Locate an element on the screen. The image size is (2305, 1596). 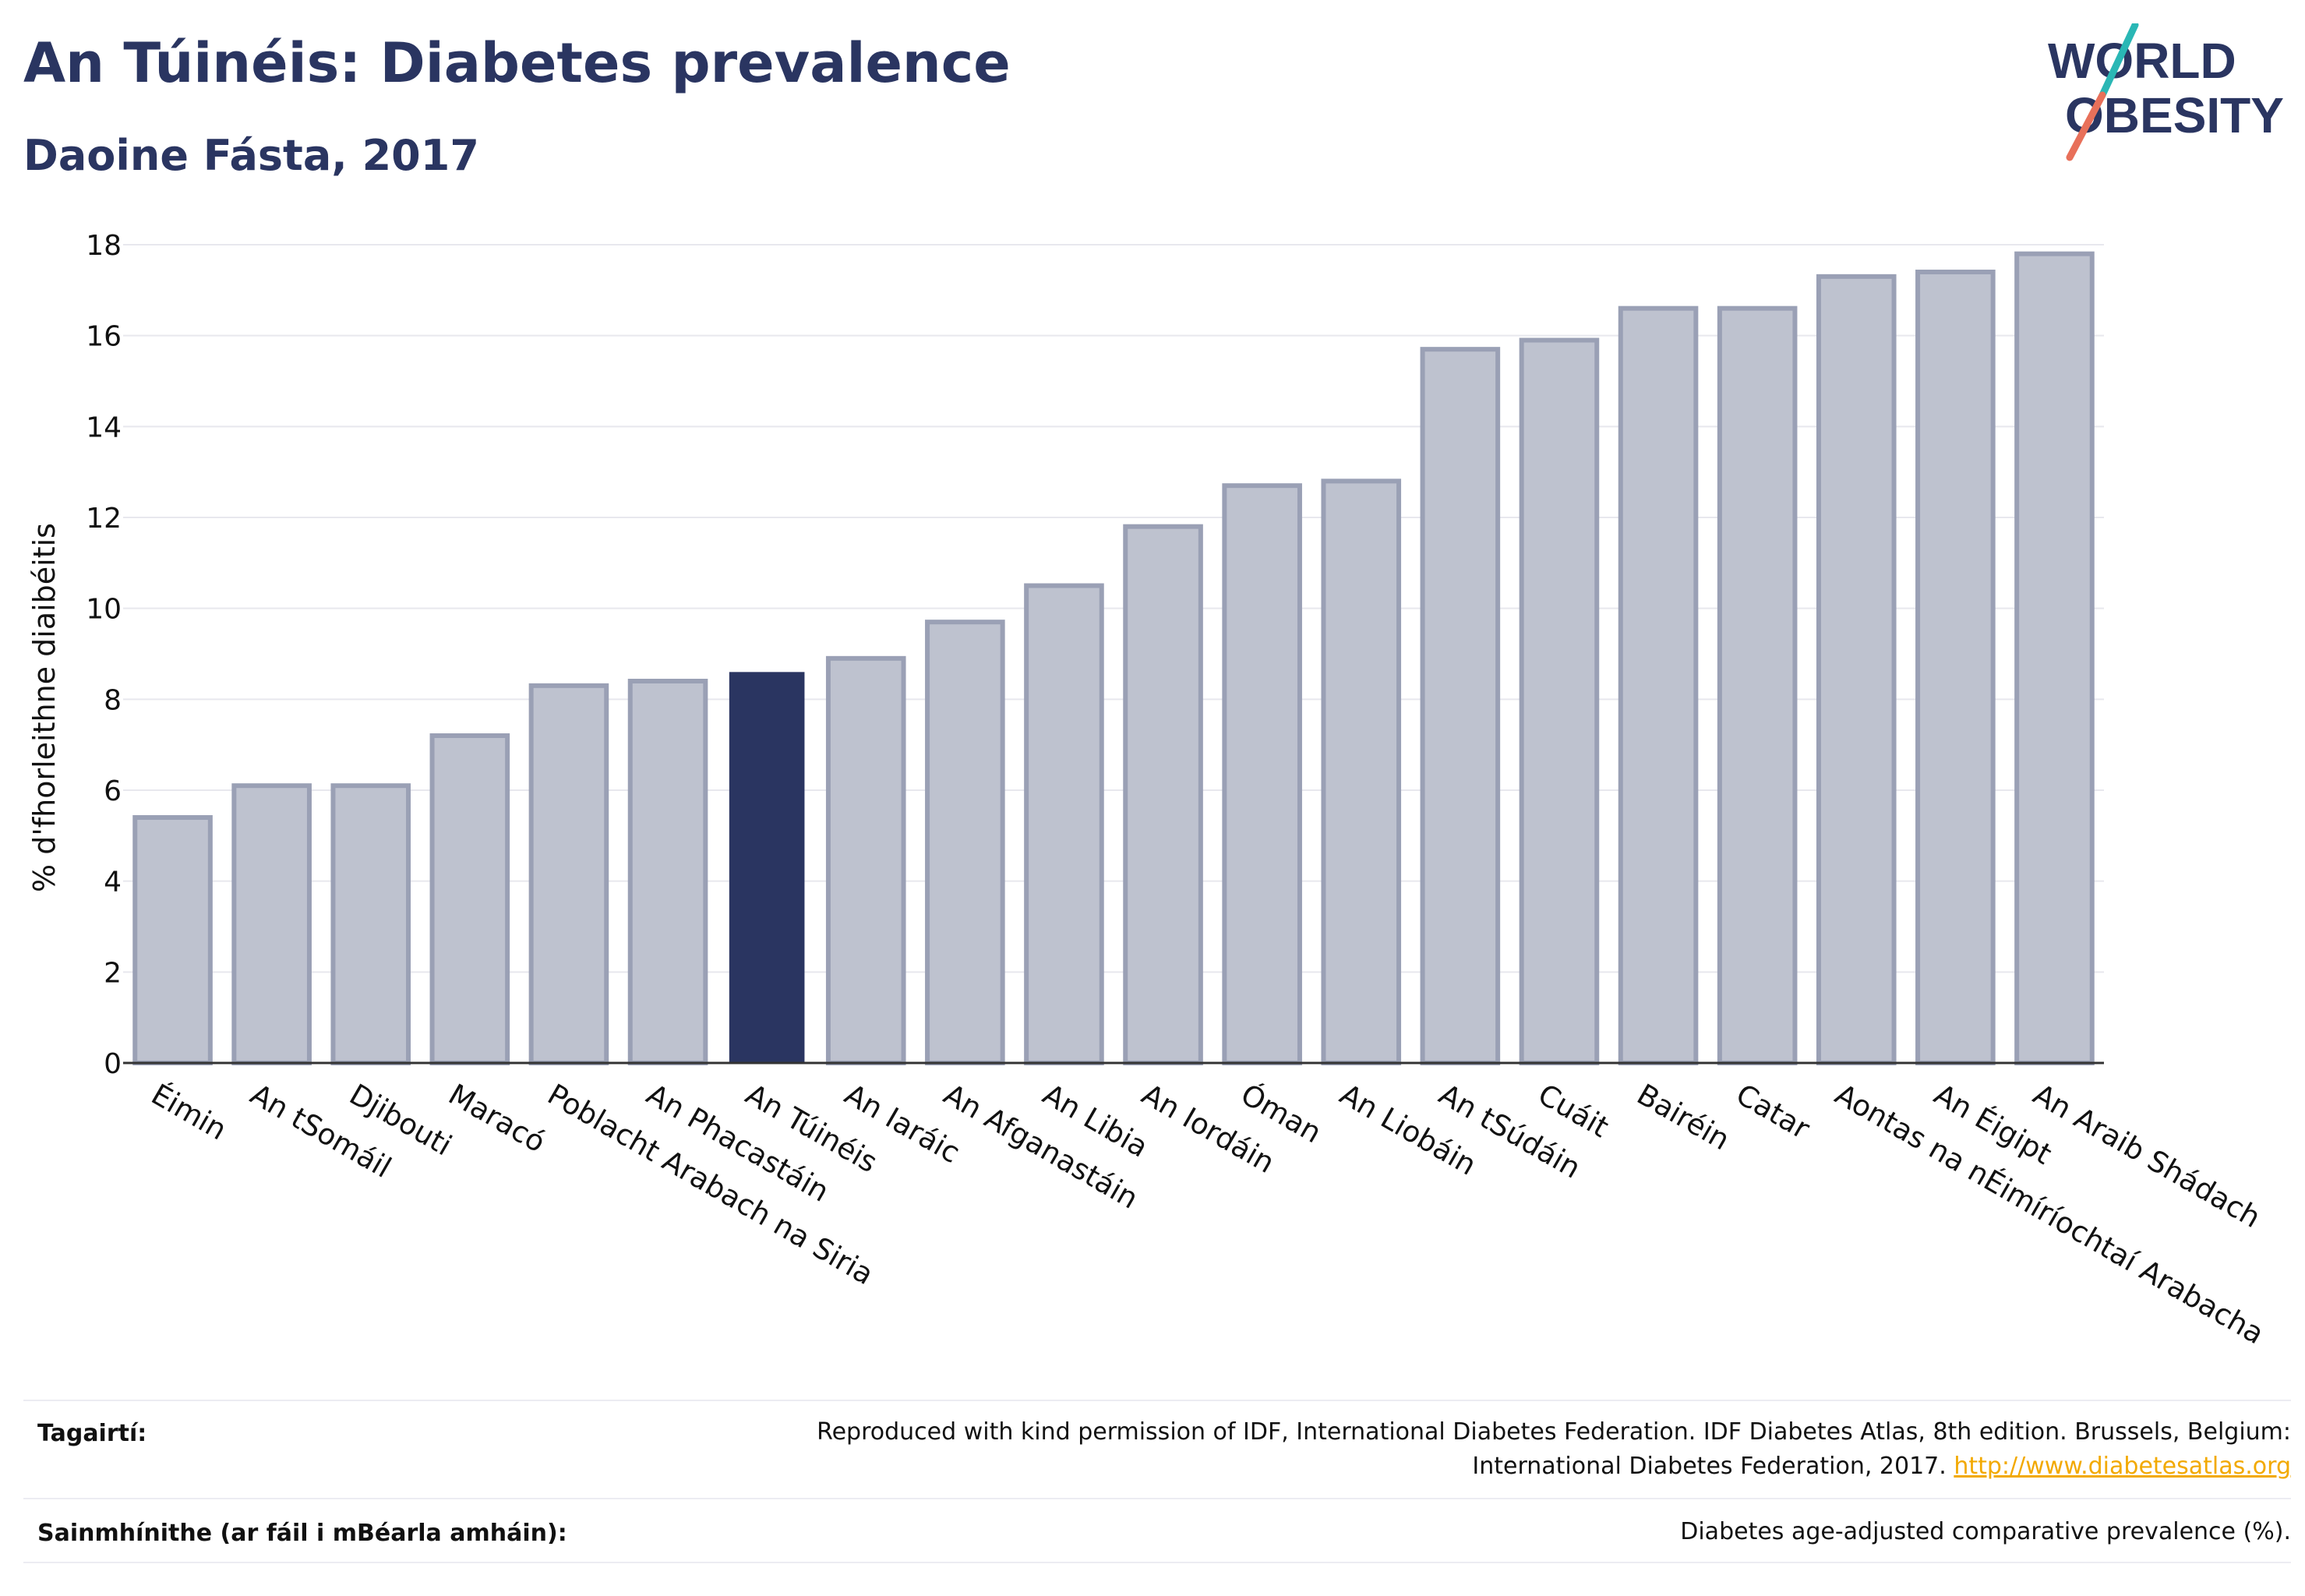
x-tick-label: Éimin is located at coordinates (189, 1112).